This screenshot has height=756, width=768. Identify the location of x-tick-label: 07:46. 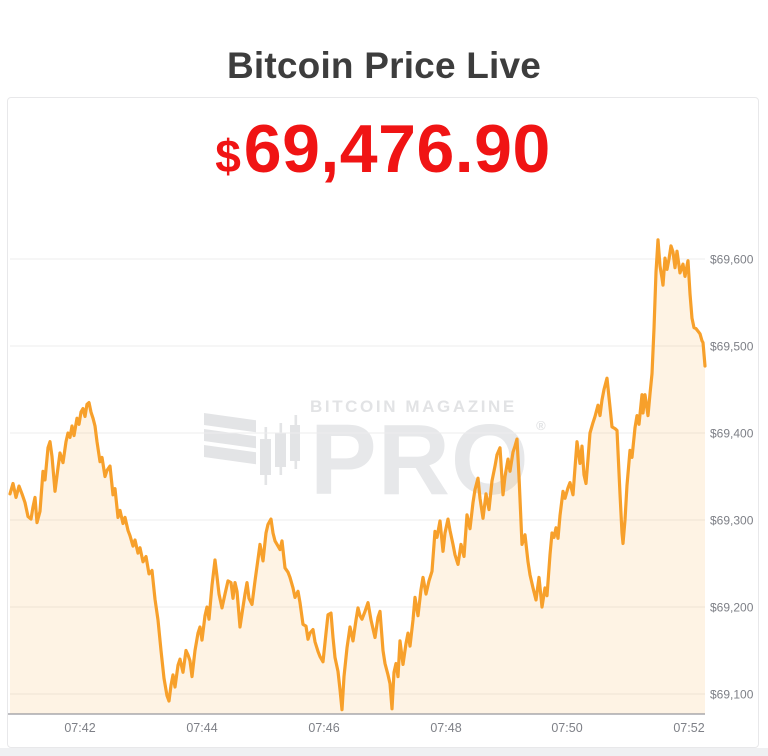
(323, 728).